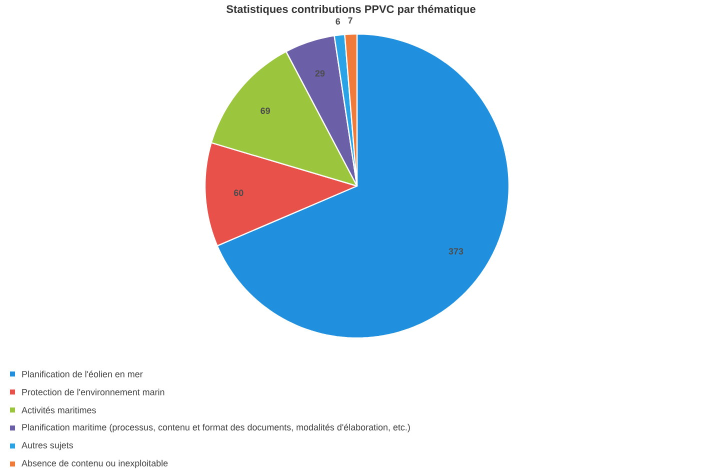  What do you see at coordinates (93, 392) in the screenshot?
I see `legend-label: Protection de l'environnement marin` at bounding box center [93, 392].